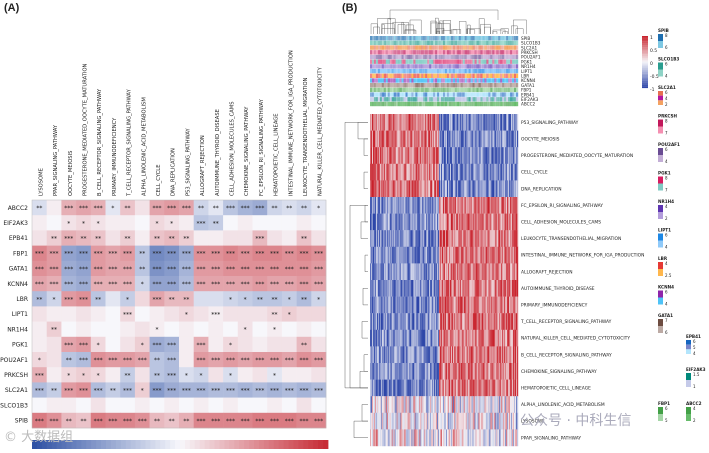 This screenshot has width=709, height=453. I want to click on legend-tick-label: 0.5, so click(653, 51).